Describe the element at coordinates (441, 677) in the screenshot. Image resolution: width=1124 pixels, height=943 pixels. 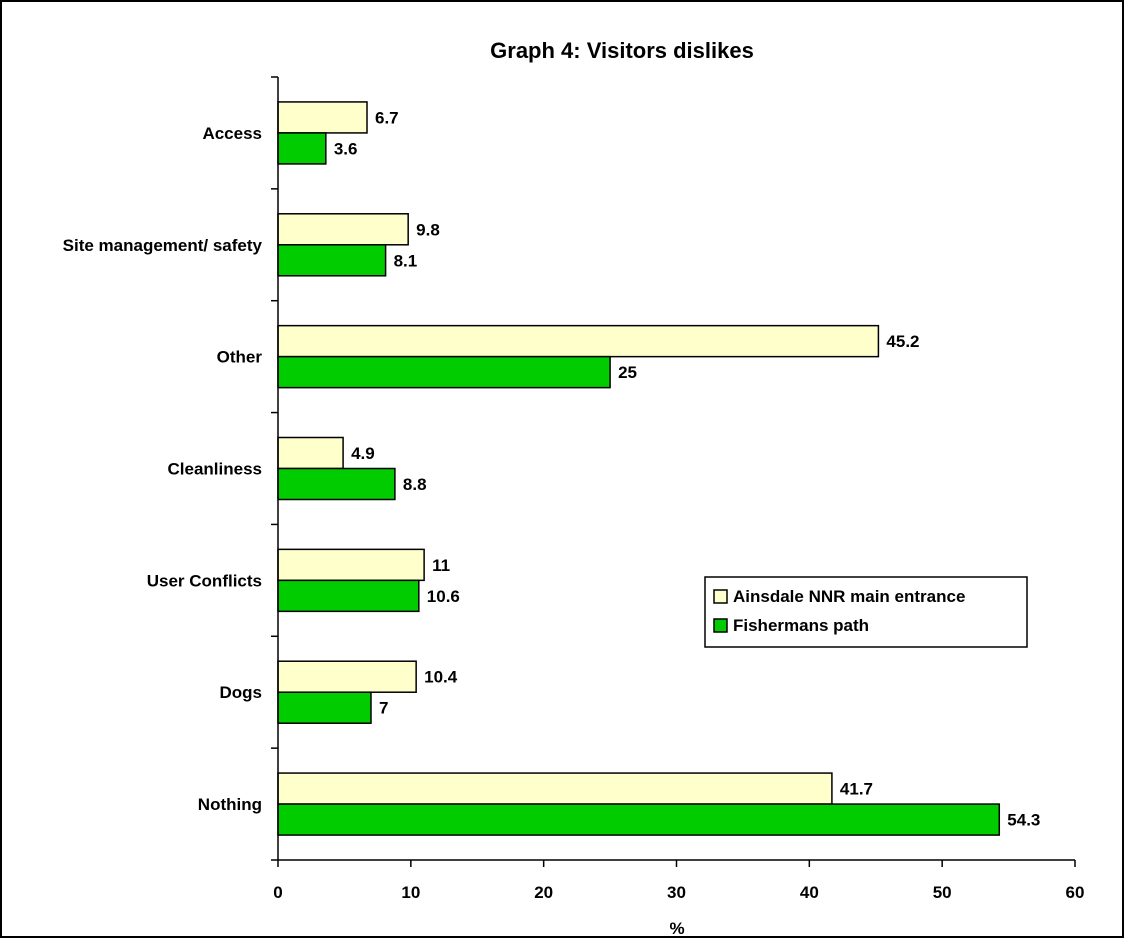
I see `data-label: 10.4` at that location.